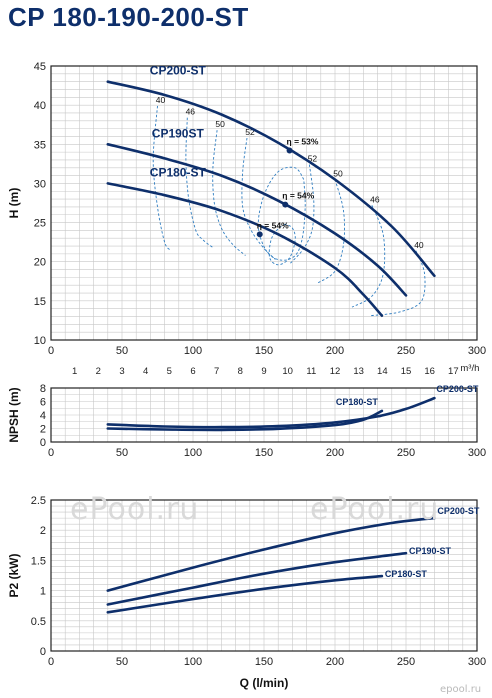  I want to click on x2-tick-label: 5, so click(169, 371).